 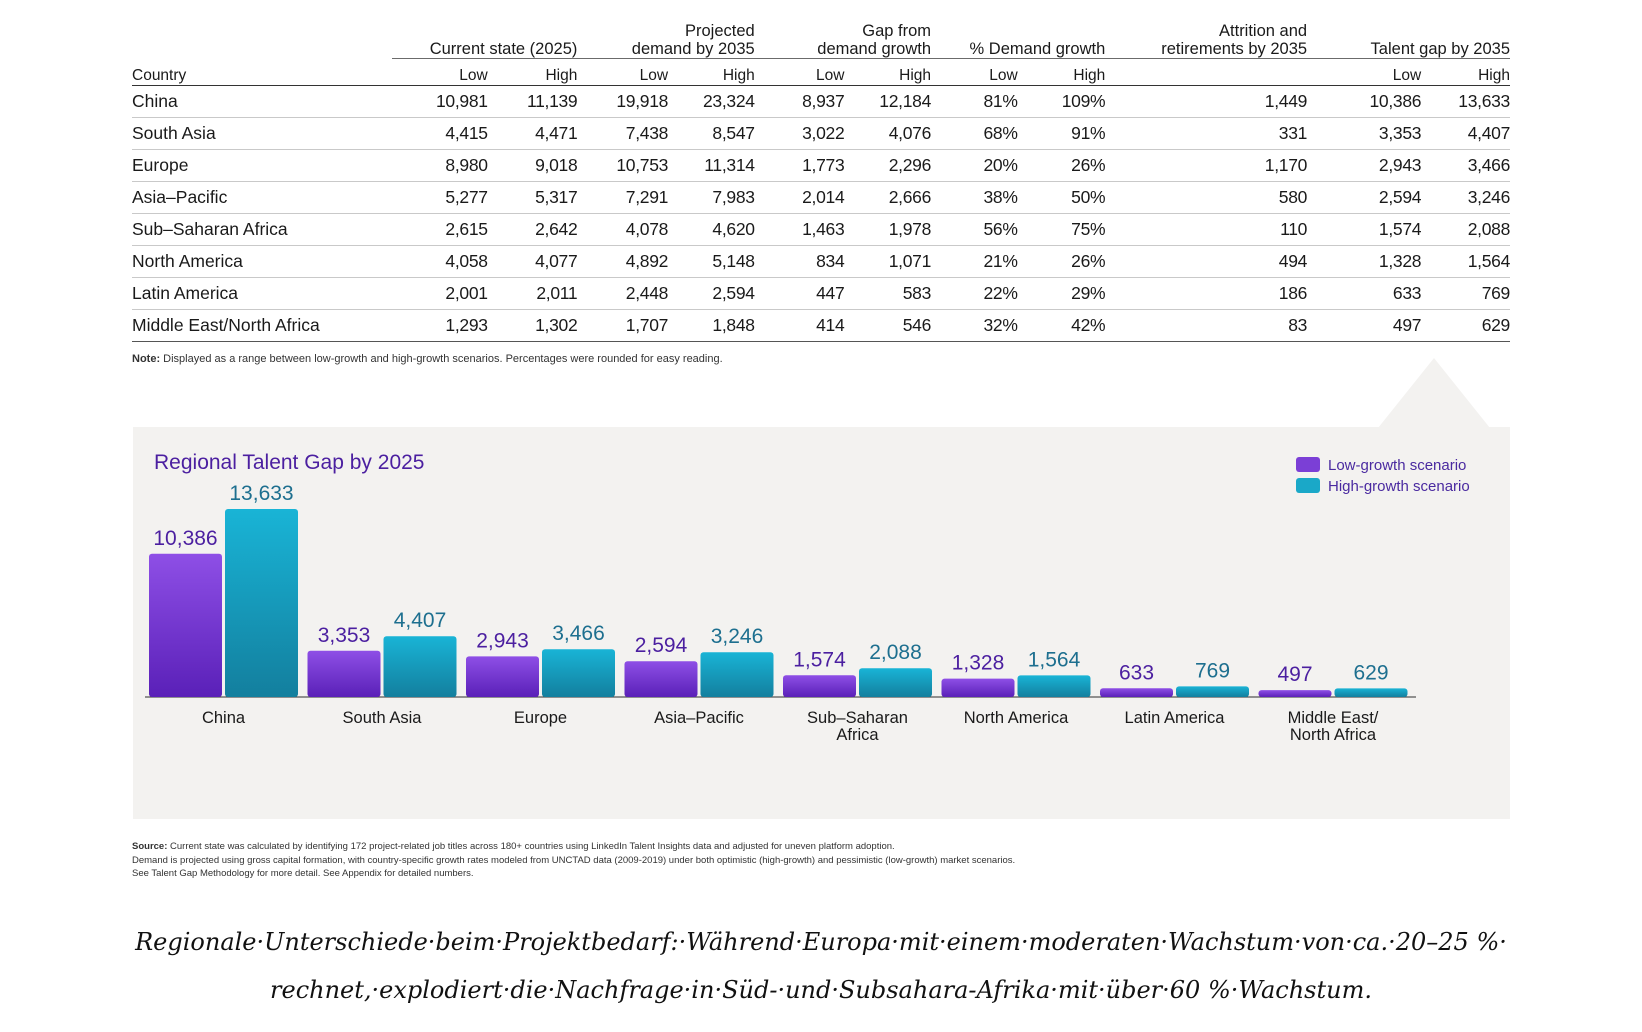 I want to click on category-label: North America, so click(x=1016, y=718).